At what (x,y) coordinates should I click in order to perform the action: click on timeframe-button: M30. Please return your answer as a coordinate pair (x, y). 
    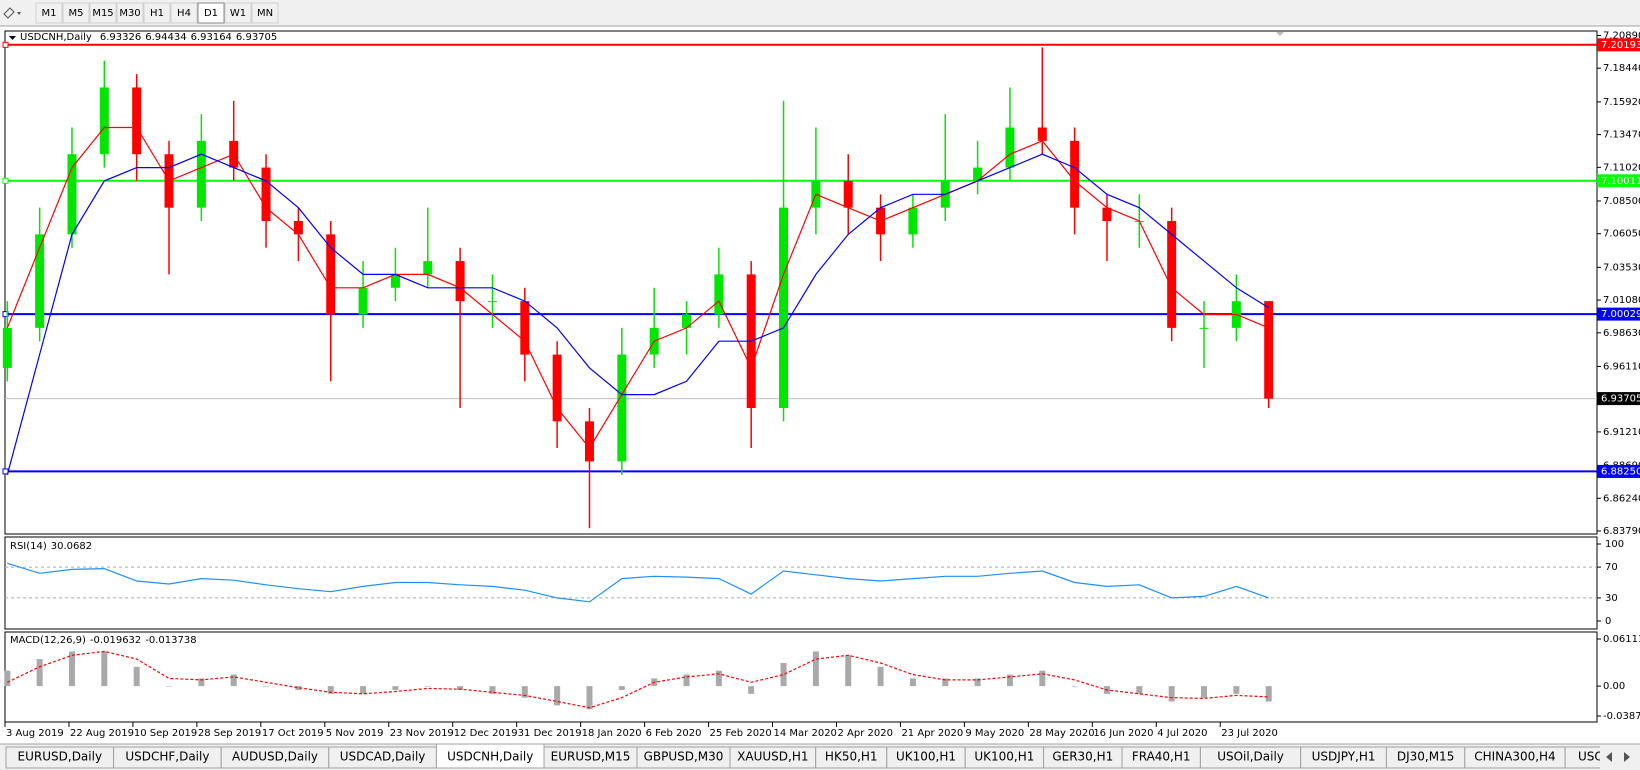
    Looking at the image, I should click on (130, 13).